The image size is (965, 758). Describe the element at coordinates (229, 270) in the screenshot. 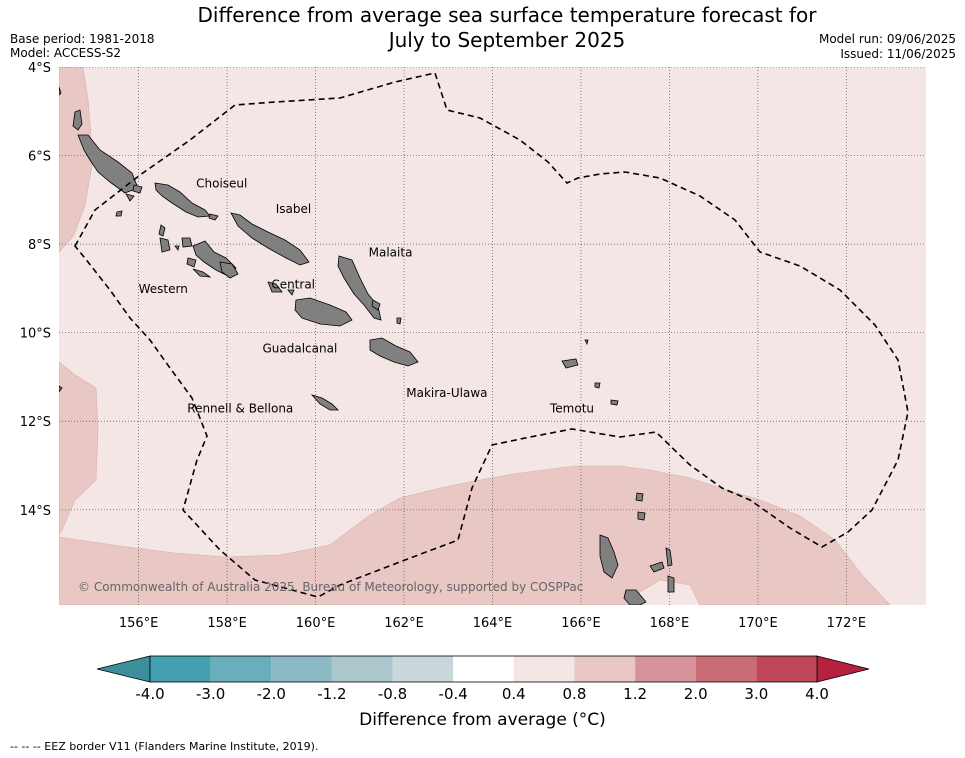

I see `land-vangunu` at that location.